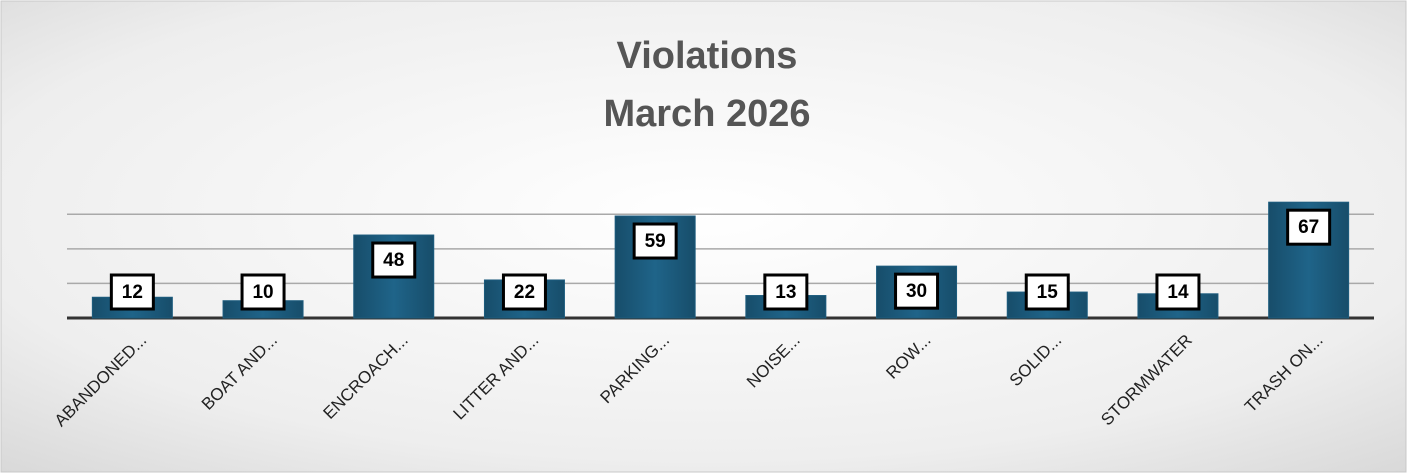  I want to click on data-label: 13, so click(785, 292).